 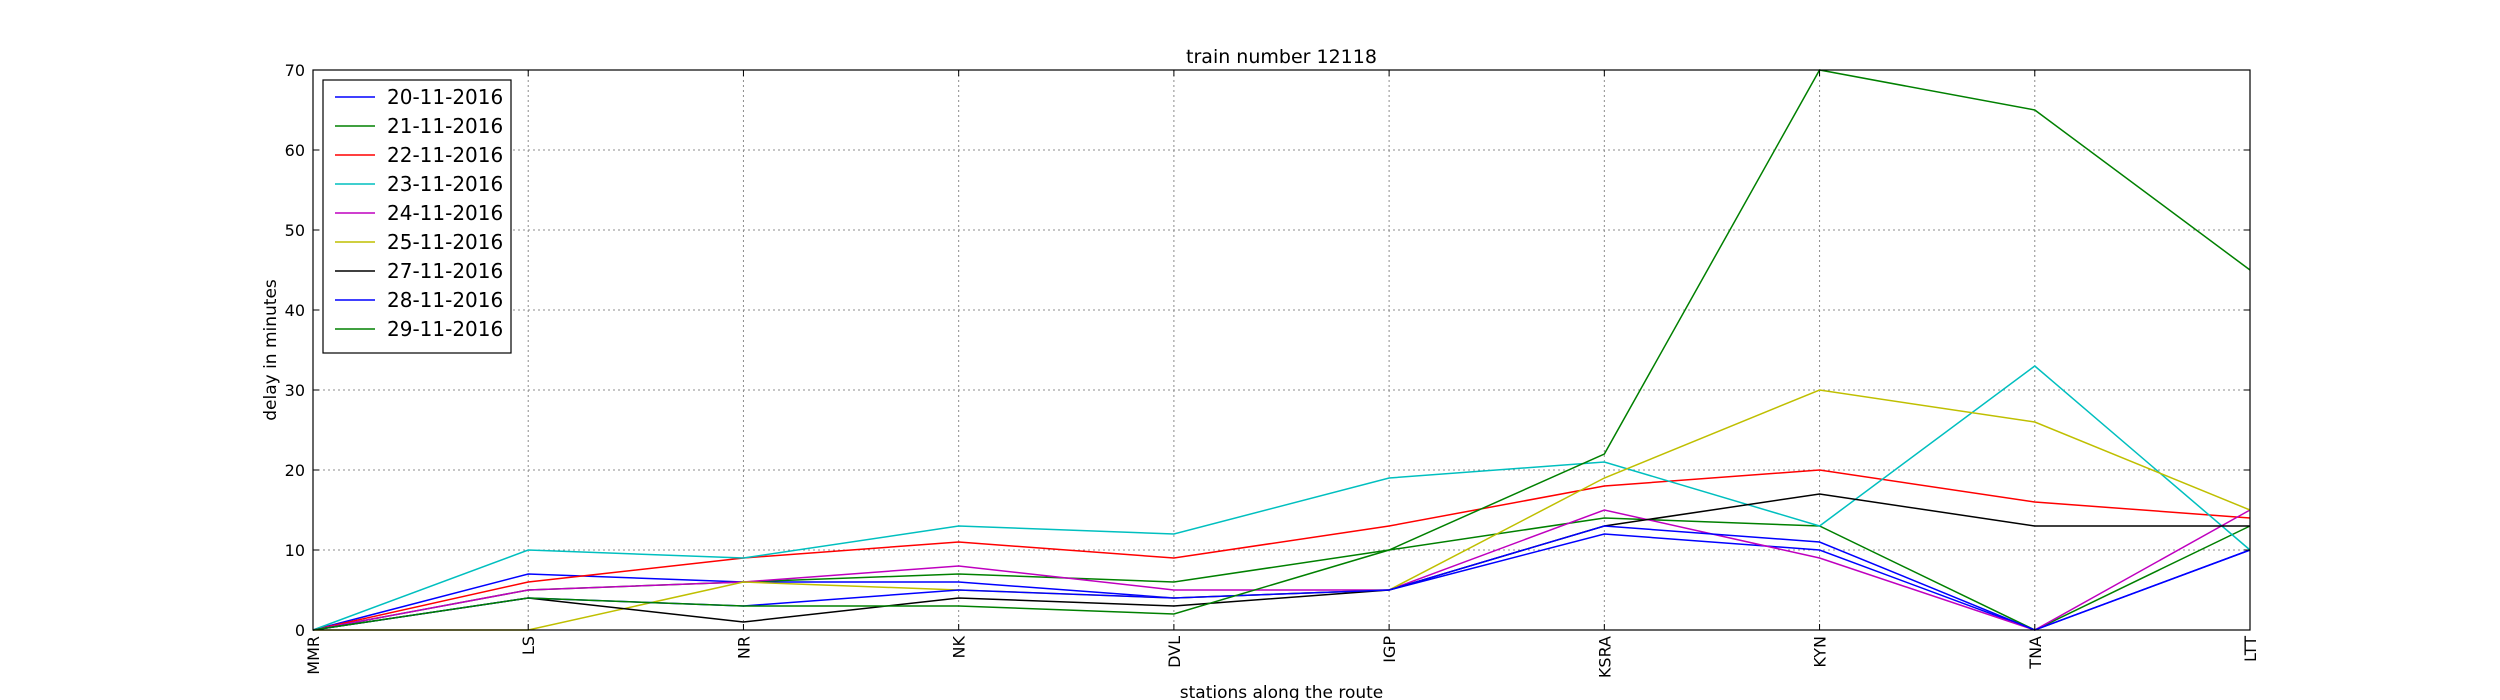 What do you see at coordinates (1281, 57) in the screenshot?
I see `chart-title: train number 12118` at bounding box center [1281, 57].